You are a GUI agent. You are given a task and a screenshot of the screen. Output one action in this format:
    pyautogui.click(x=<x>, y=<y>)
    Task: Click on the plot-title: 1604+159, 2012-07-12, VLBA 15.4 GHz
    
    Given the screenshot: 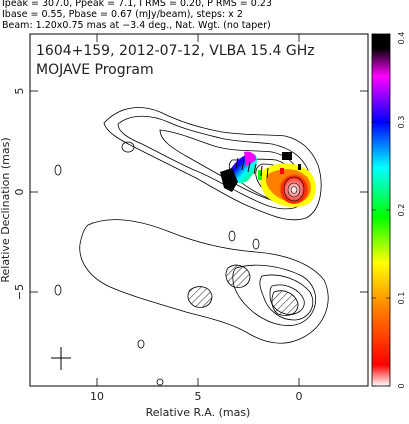 What is the action you would take?
    pyautogui.click(x=175, y=51)
    